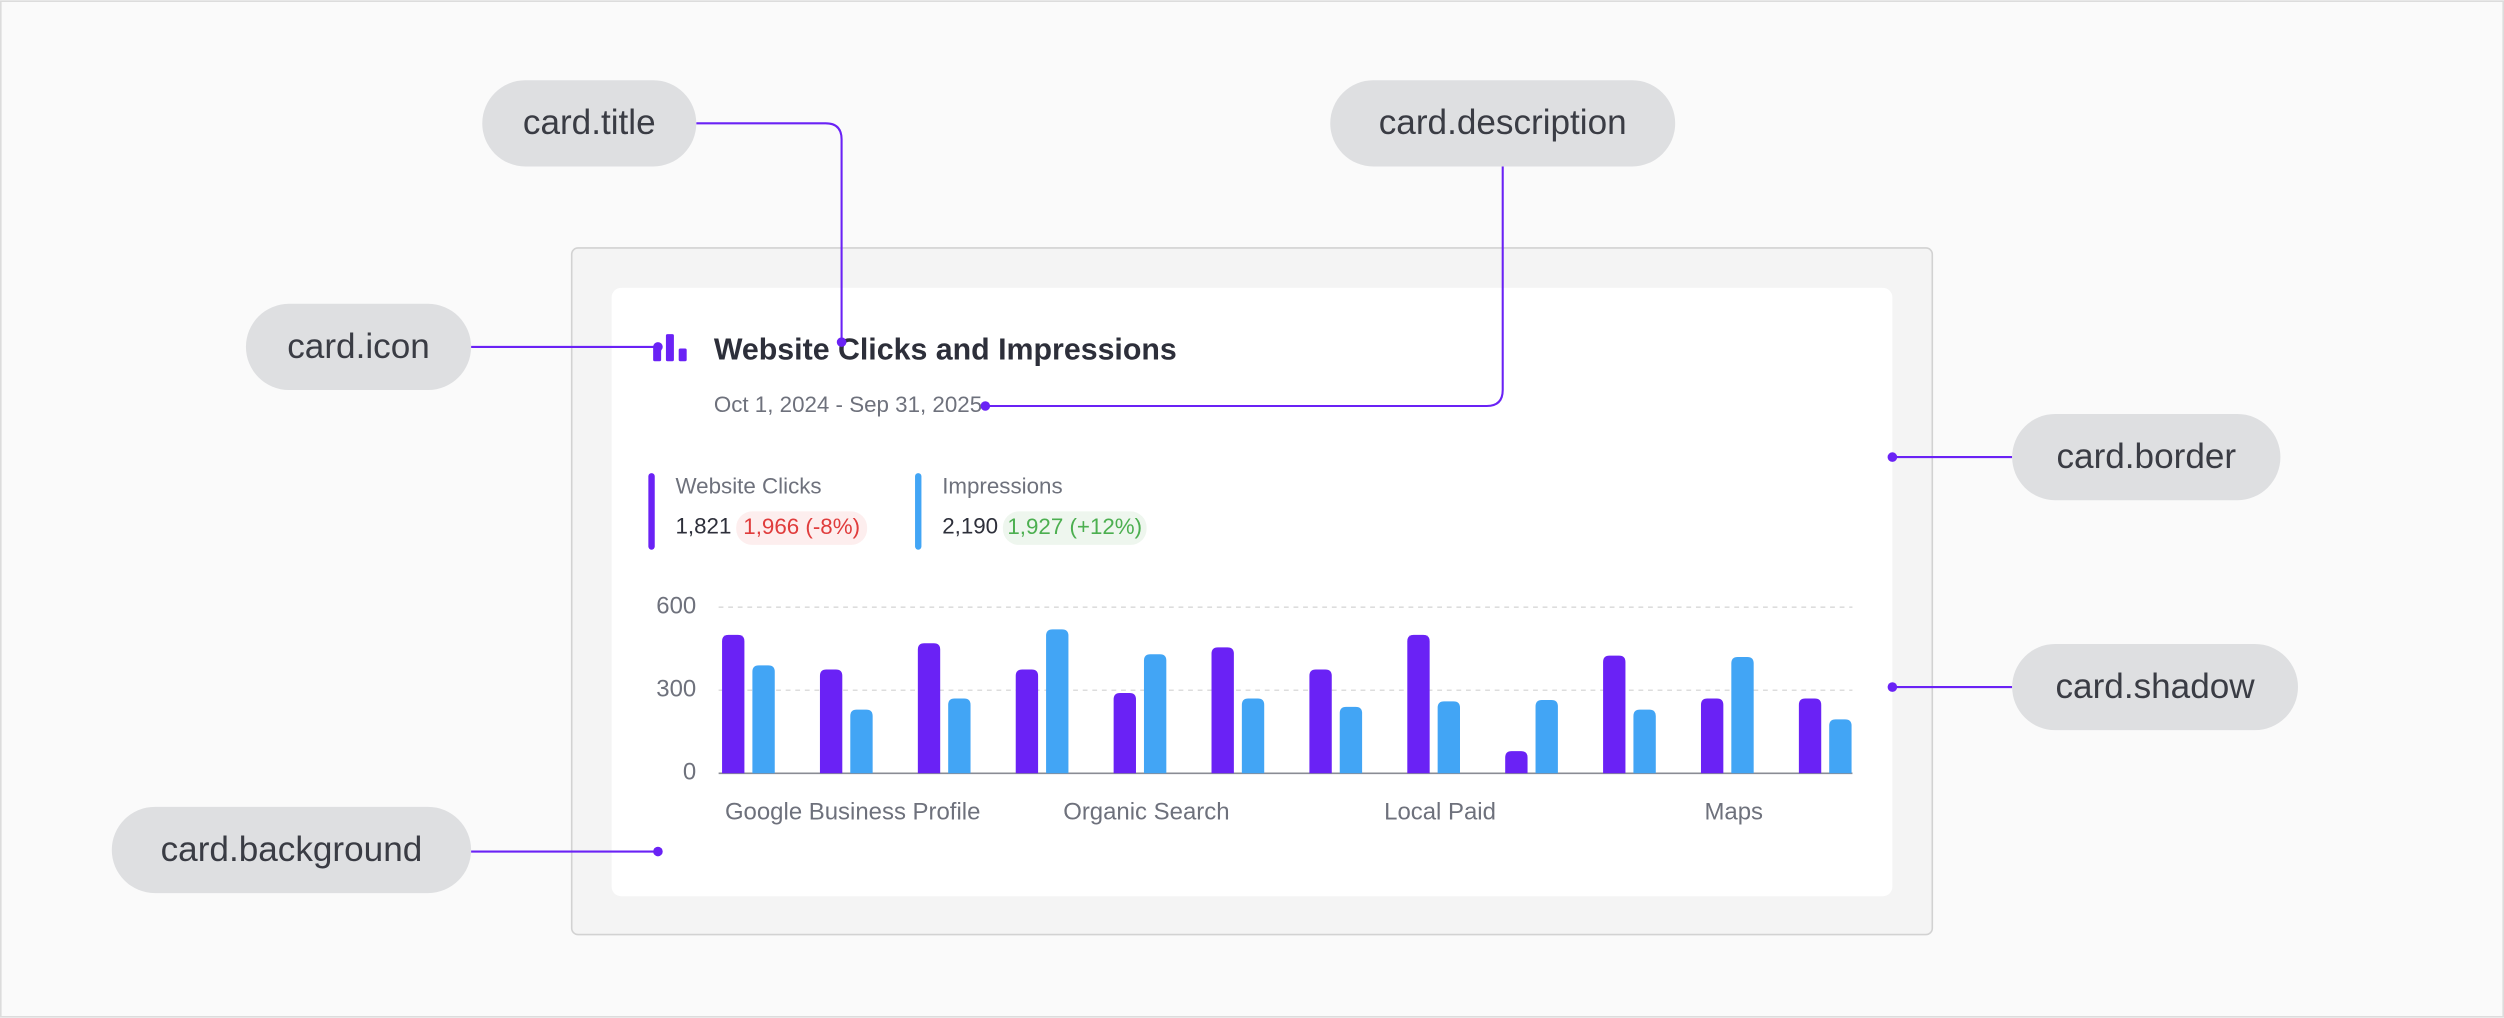 This screenshot has height=1018, width=2504. I want to click on y-tick-label: 600, so click(676, 606).